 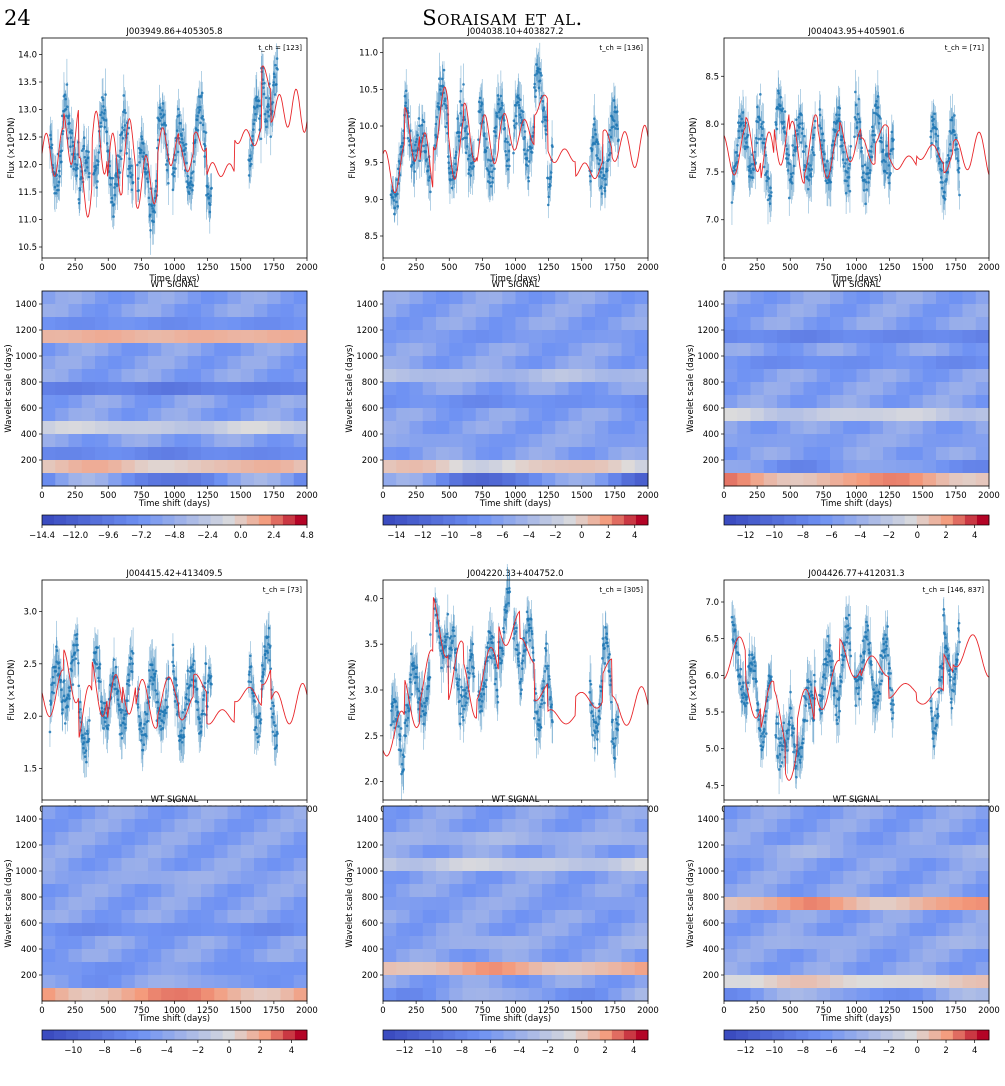 What do you see at coordinates (712, 603) in the screenshot?
I see `lightcurve-6-ytick-label: 7.0` at bounding box center [712, 603].